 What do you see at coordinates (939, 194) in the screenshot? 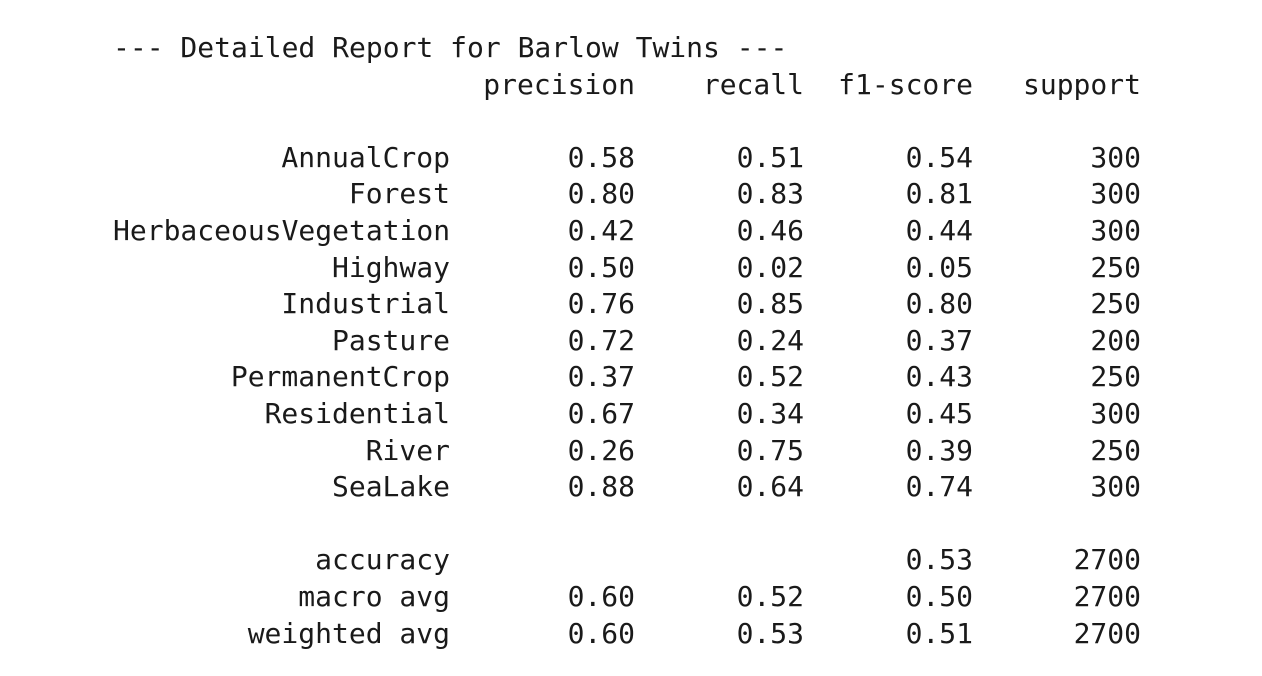
I see `f1-score-value: 0.81` at bounding box center [939, 194].